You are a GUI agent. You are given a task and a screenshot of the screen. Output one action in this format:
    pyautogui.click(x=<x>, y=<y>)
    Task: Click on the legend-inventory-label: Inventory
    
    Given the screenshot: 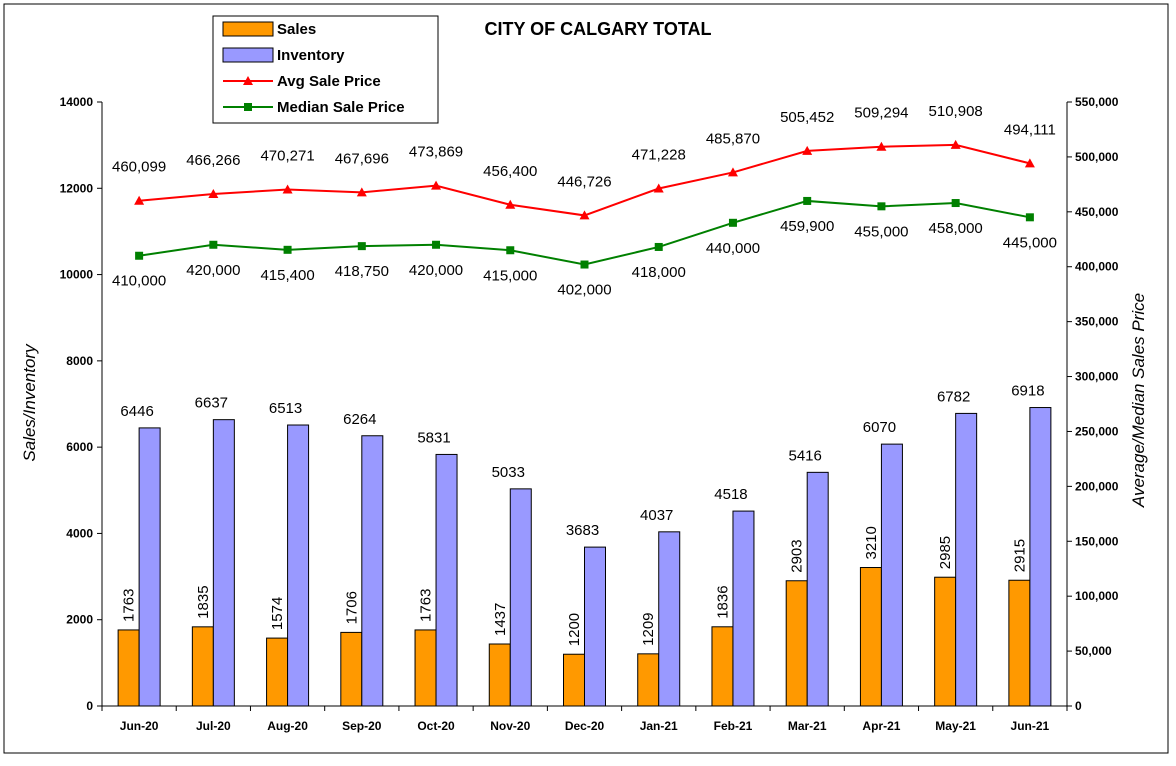 What is the action you would take?
    pyautogui.click(x=311, y=55)
    